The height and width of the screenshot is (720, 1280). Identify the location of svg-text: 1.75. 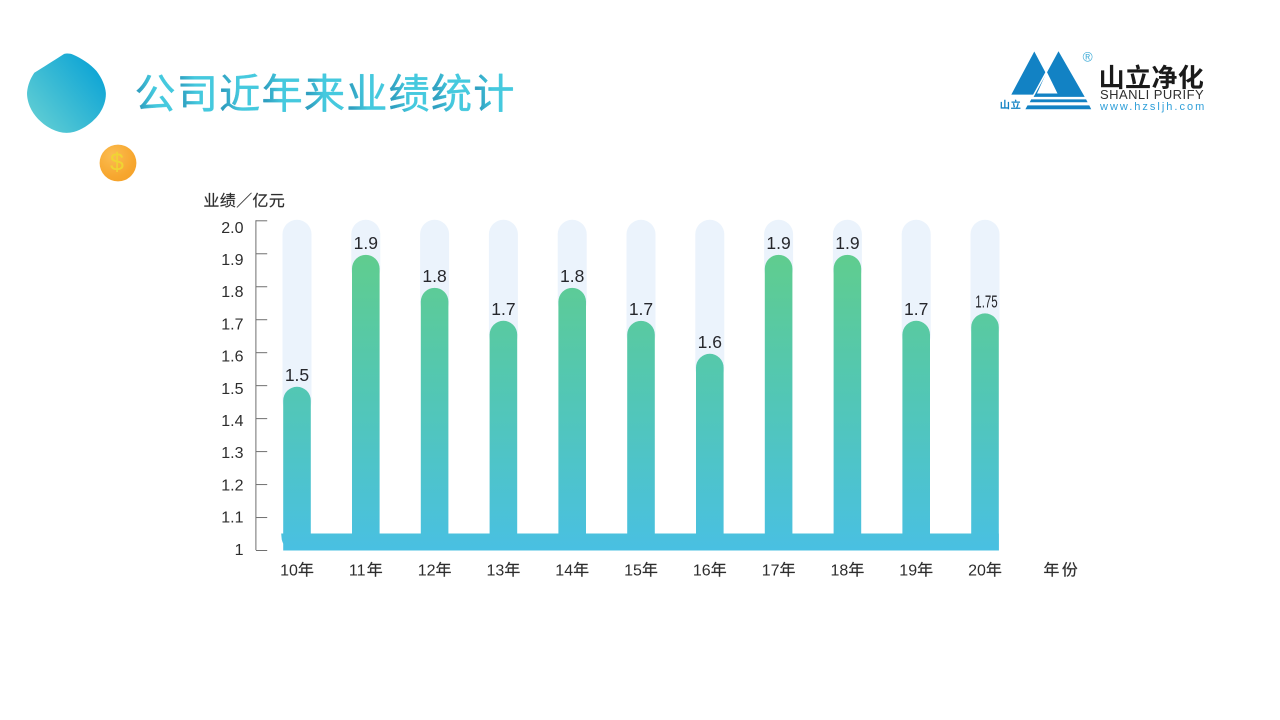
(986, 302).